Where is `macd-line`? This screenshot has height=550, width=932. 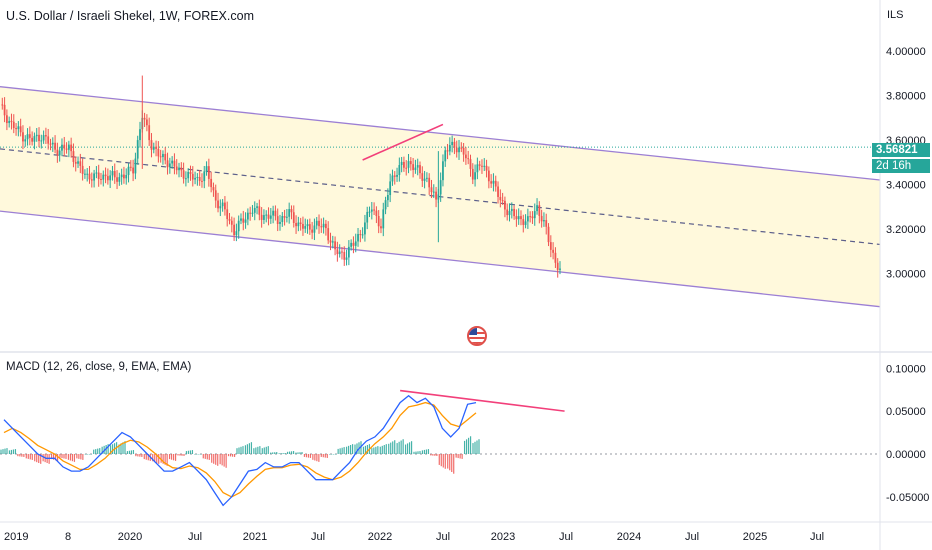 macd-line is located at coordinates (240, 450).